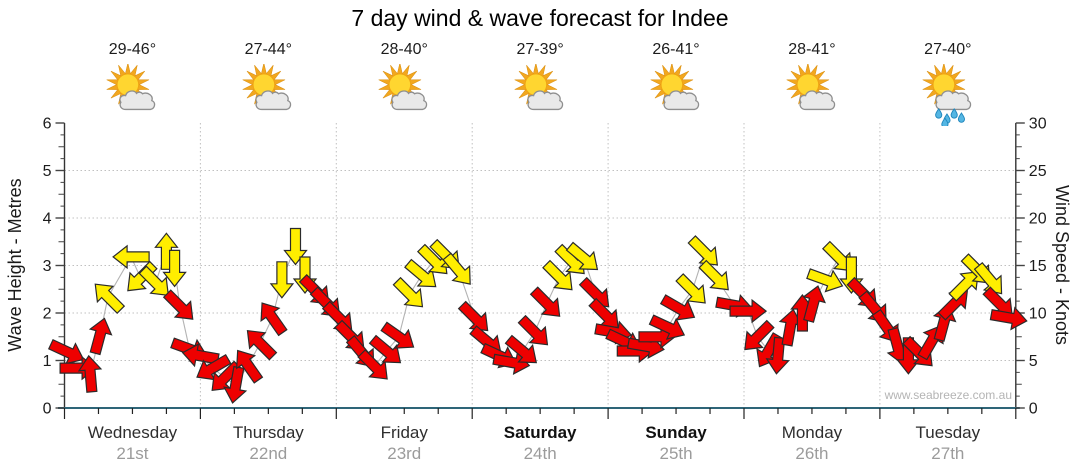 This screenshot has width=1080, height=475. I want to click on temperature-range: 28-41°, so click(812, 49).